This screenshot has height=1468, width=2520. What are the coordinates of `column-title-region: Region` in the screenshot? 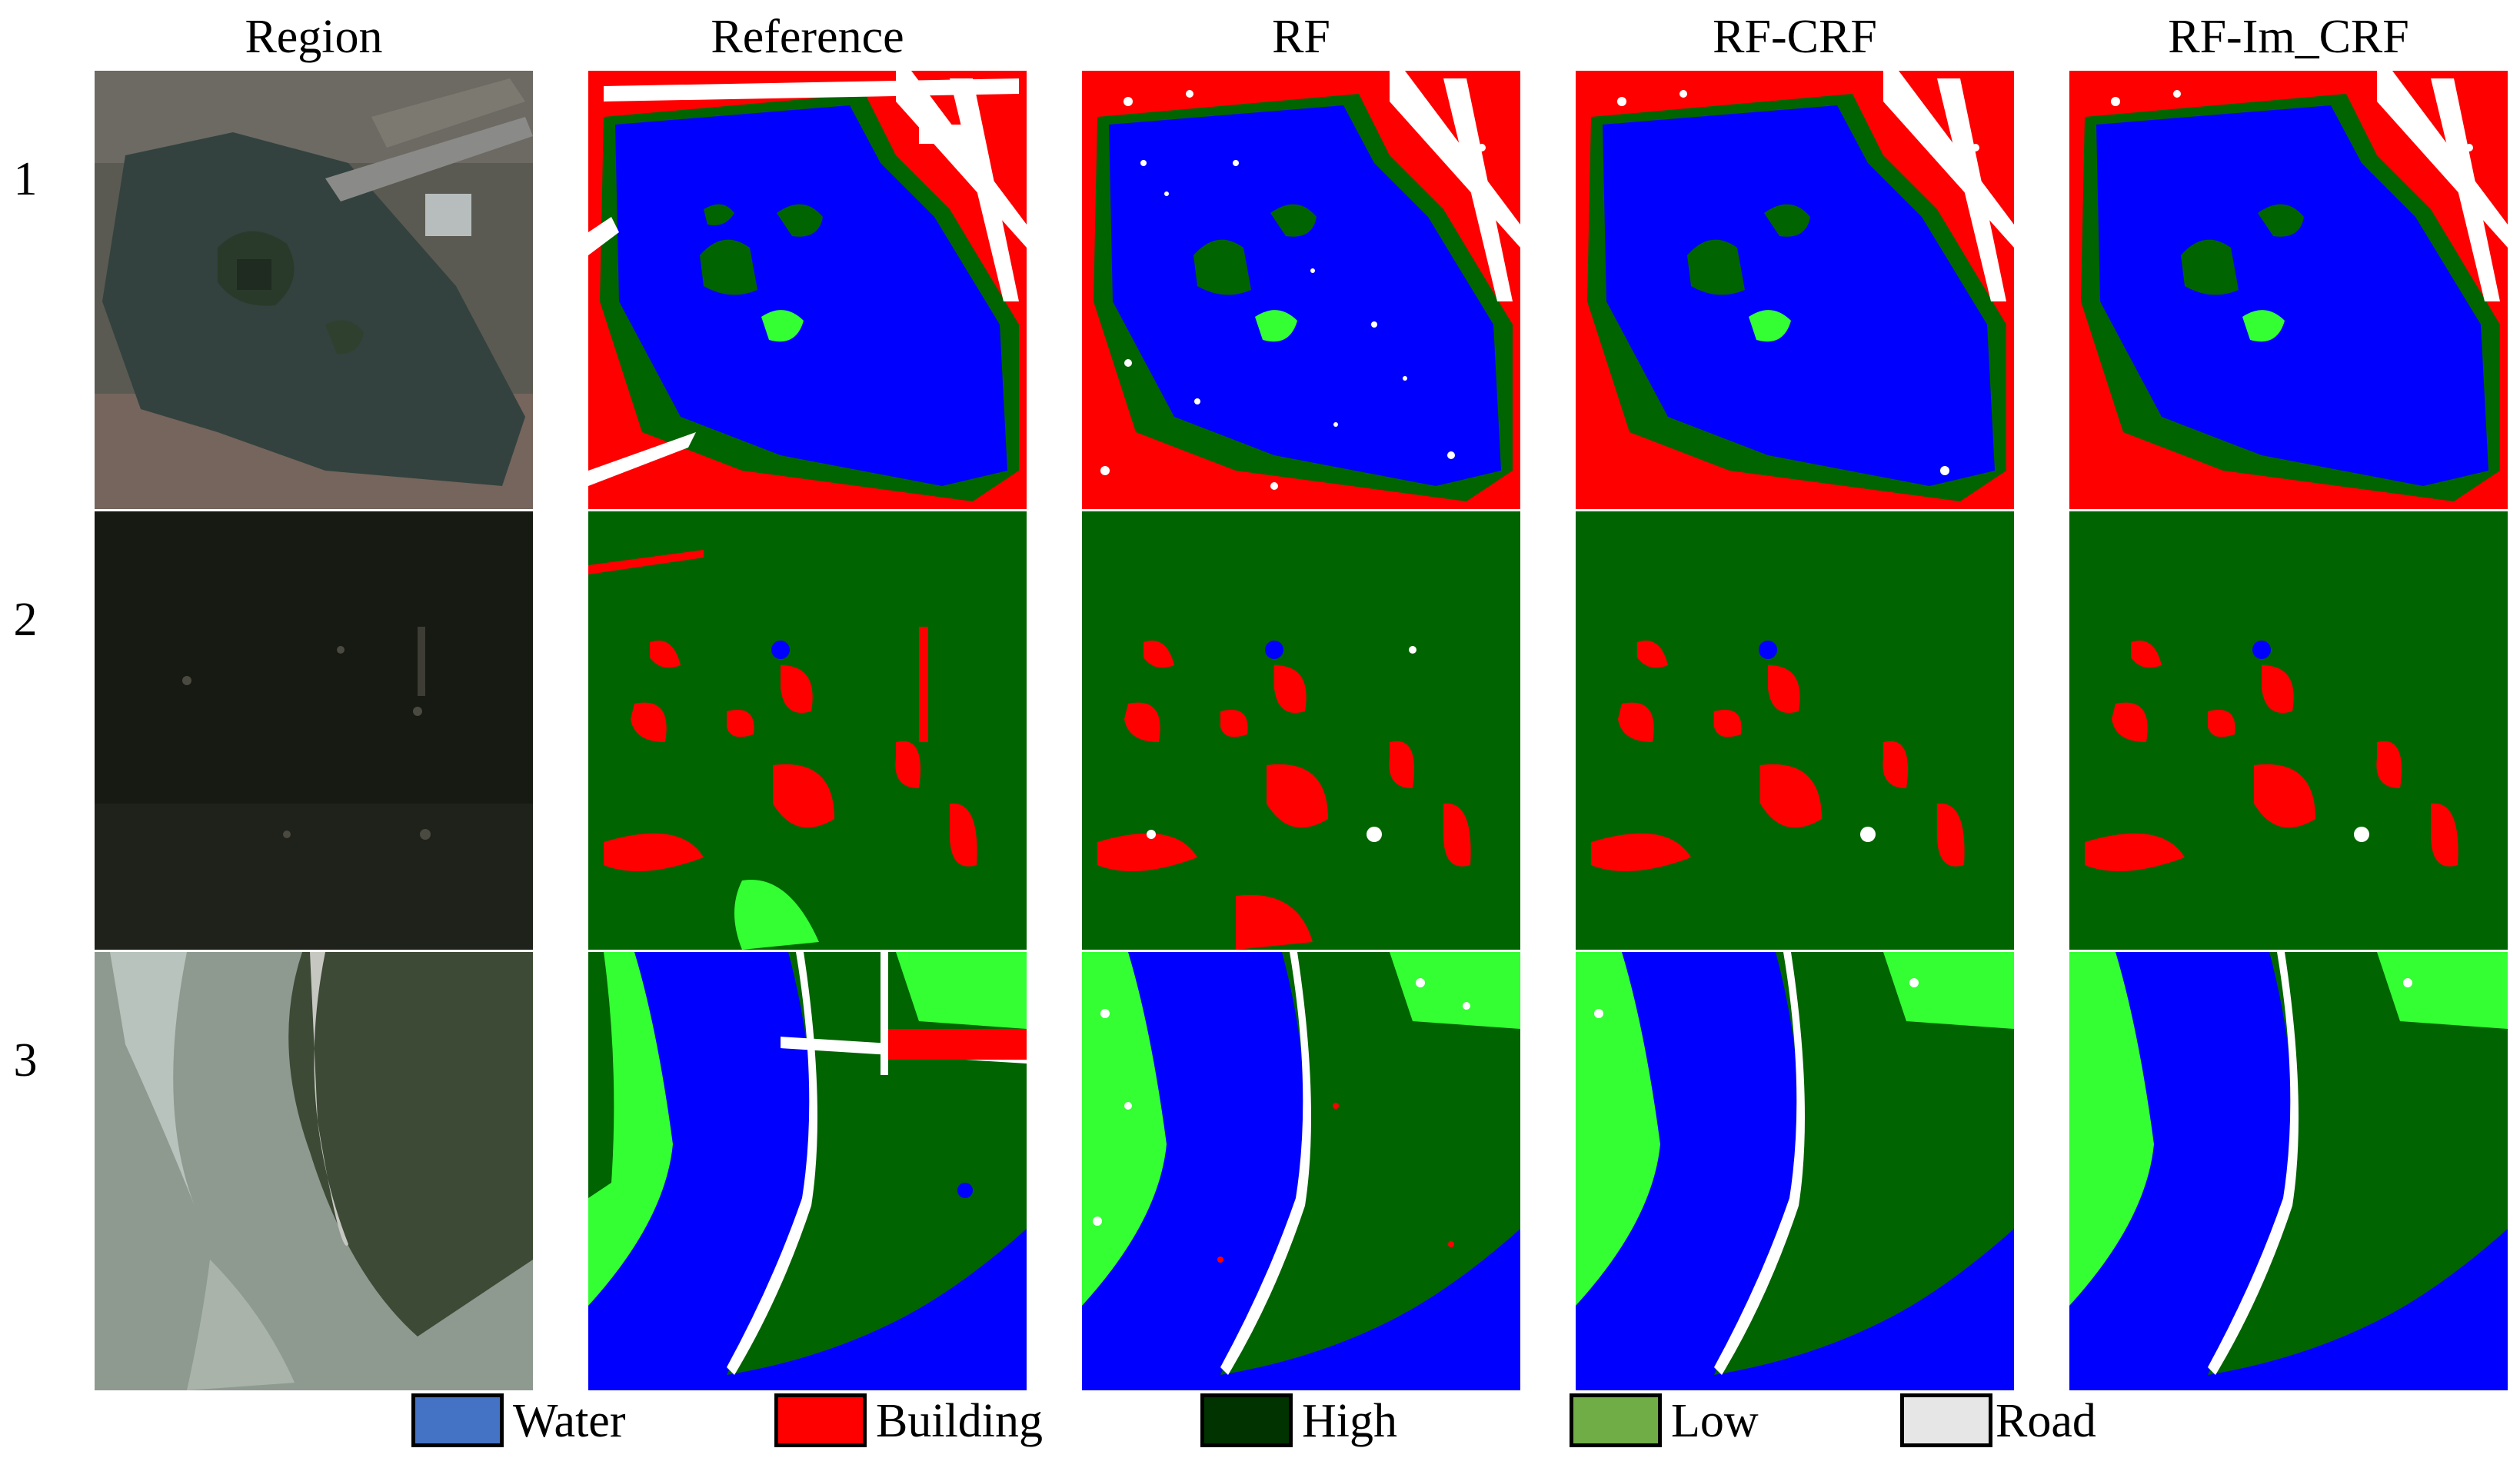 It's located at (314, 37).